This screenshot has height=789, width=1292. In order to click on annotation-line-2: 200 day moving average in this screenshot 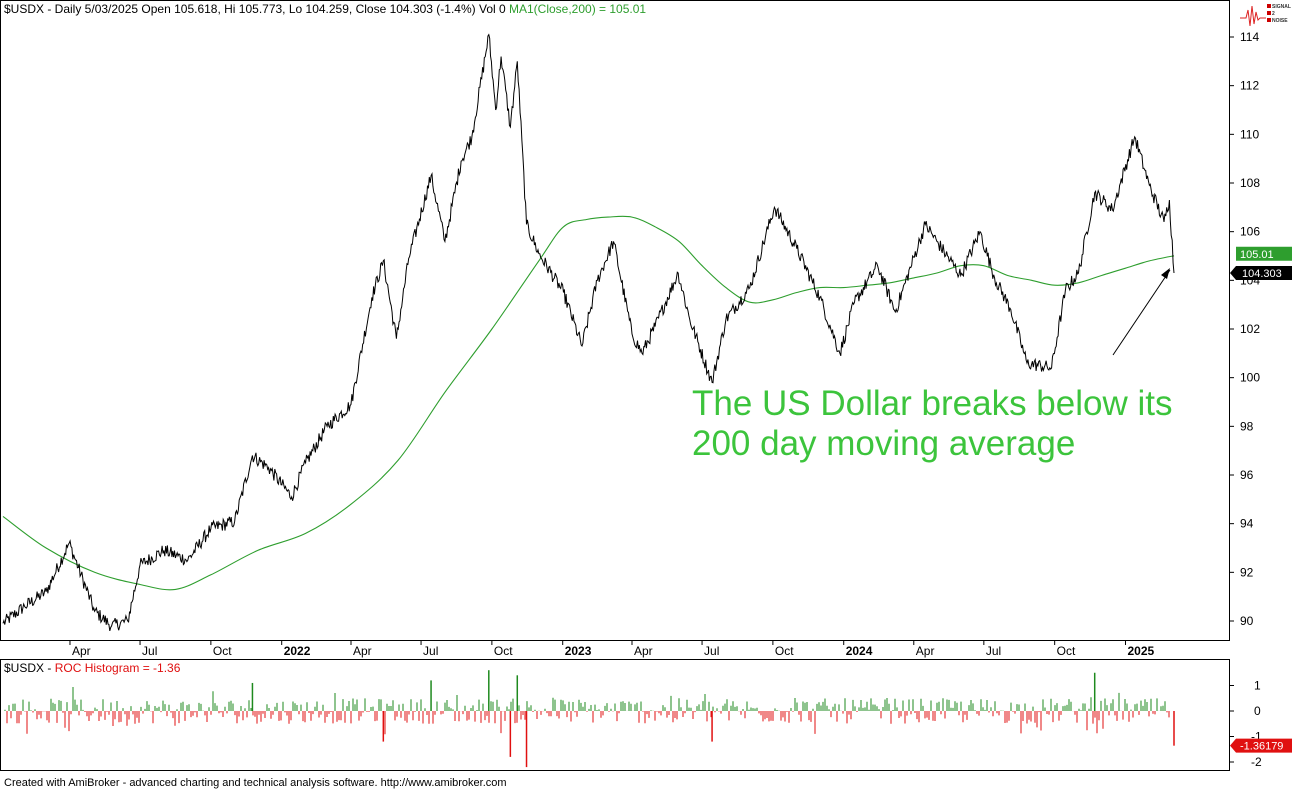, I will do `click(883, 443)`.